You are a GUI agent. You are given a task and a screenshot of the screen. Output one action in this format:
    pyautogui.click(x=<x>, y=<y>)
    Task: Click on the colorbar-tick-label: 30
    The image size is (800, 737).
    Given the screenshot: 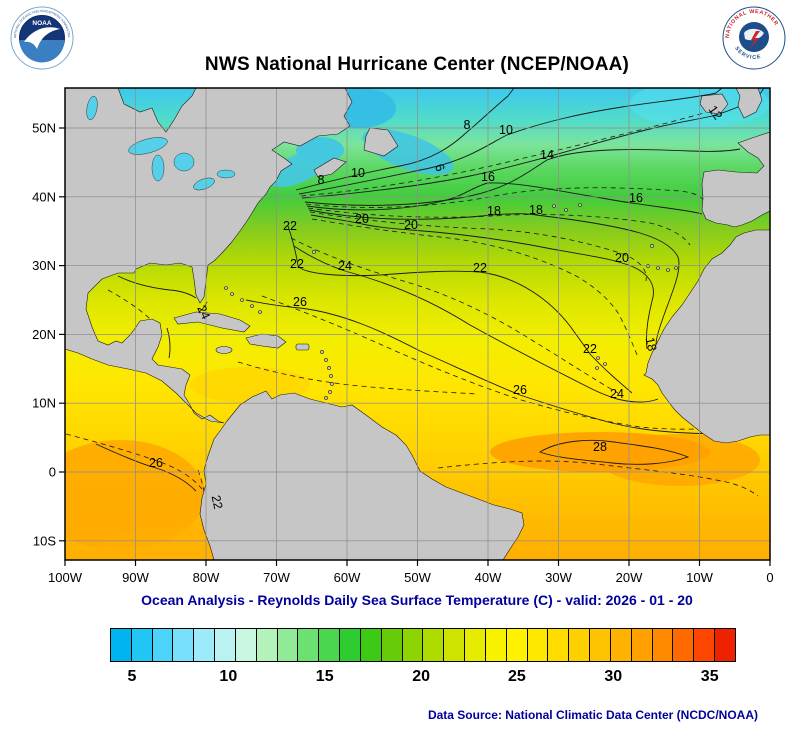 What is the action you would take?
    pyautogui.click(x=613, y=676)
    